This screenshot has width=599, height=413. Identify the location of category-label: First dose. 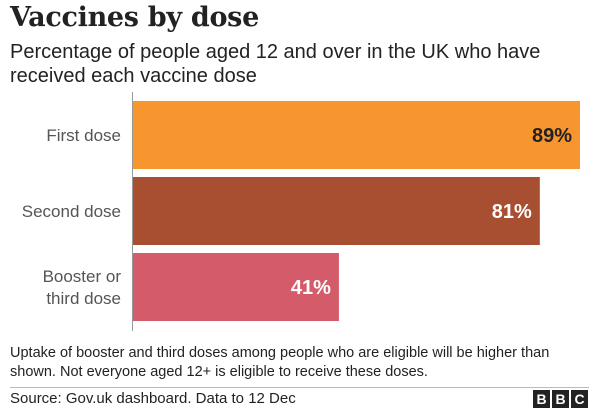
(83, 135).